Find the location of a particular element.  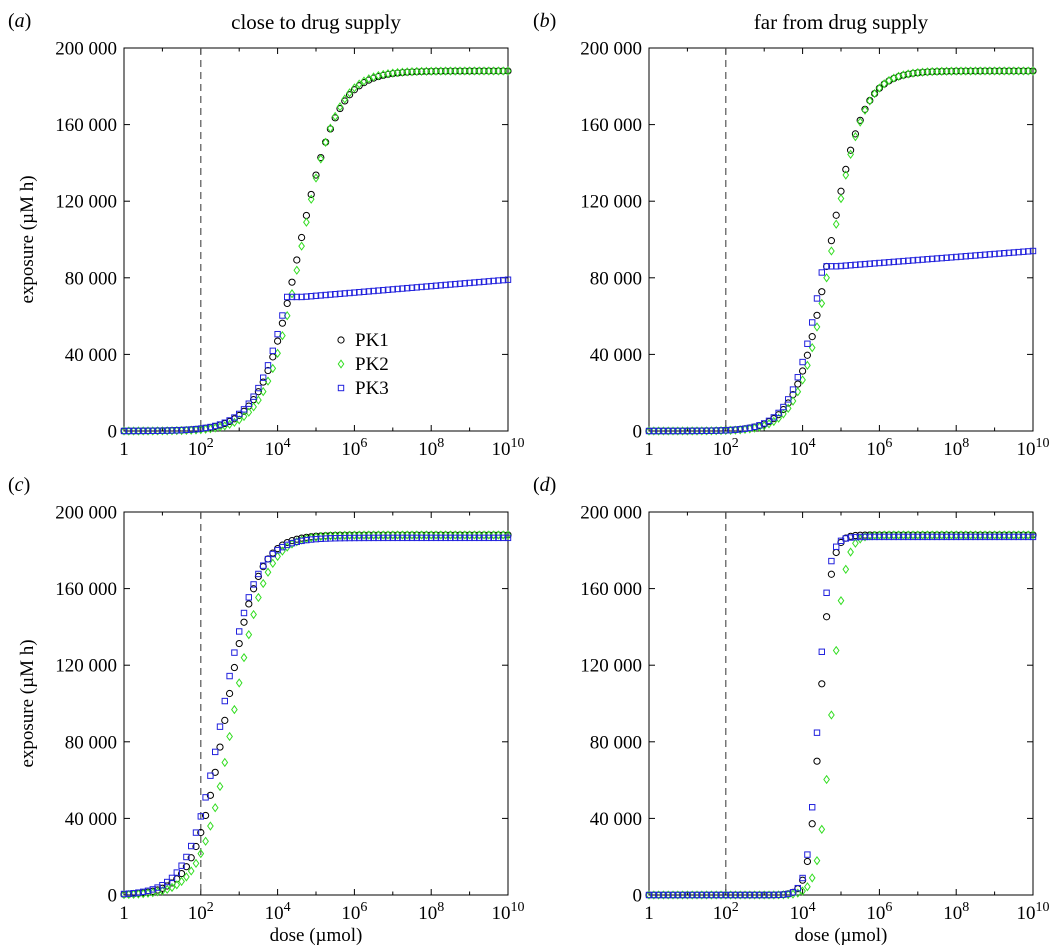

legend-label: PK2 is located at coordinates (372, 364).